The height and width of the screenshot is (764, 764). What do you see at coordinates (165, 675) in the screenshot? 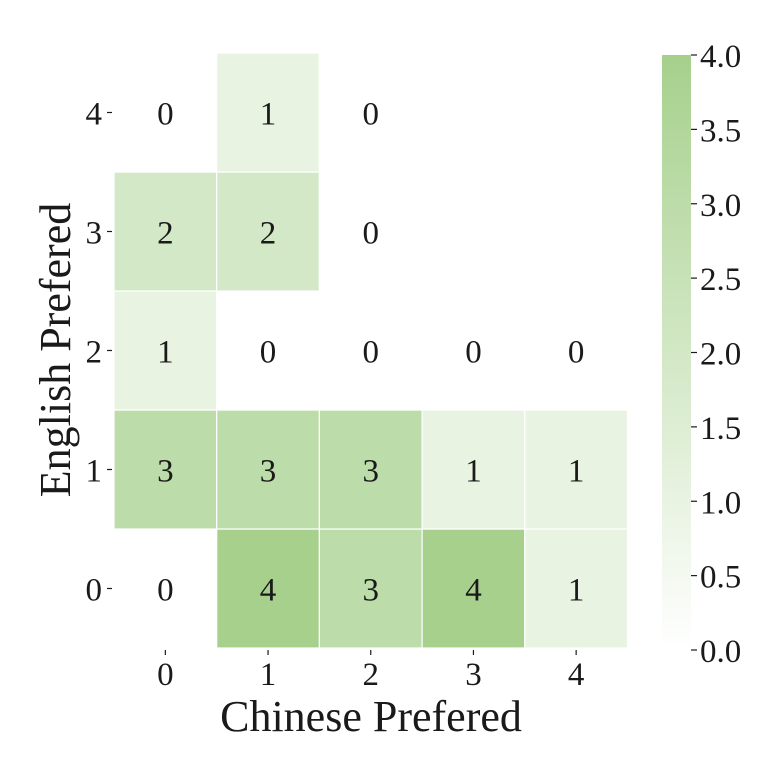
I see `x-tick-label: 0` at bounding box center [165, 675].